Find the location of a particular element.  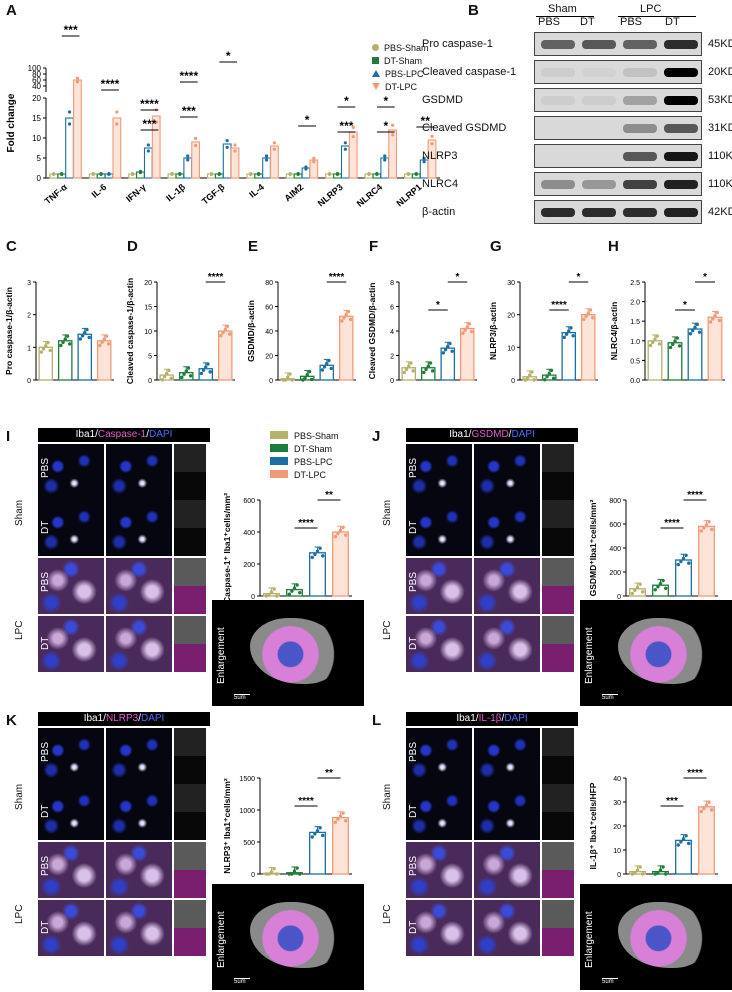

cell-surface is located at coordinates (663, 651).